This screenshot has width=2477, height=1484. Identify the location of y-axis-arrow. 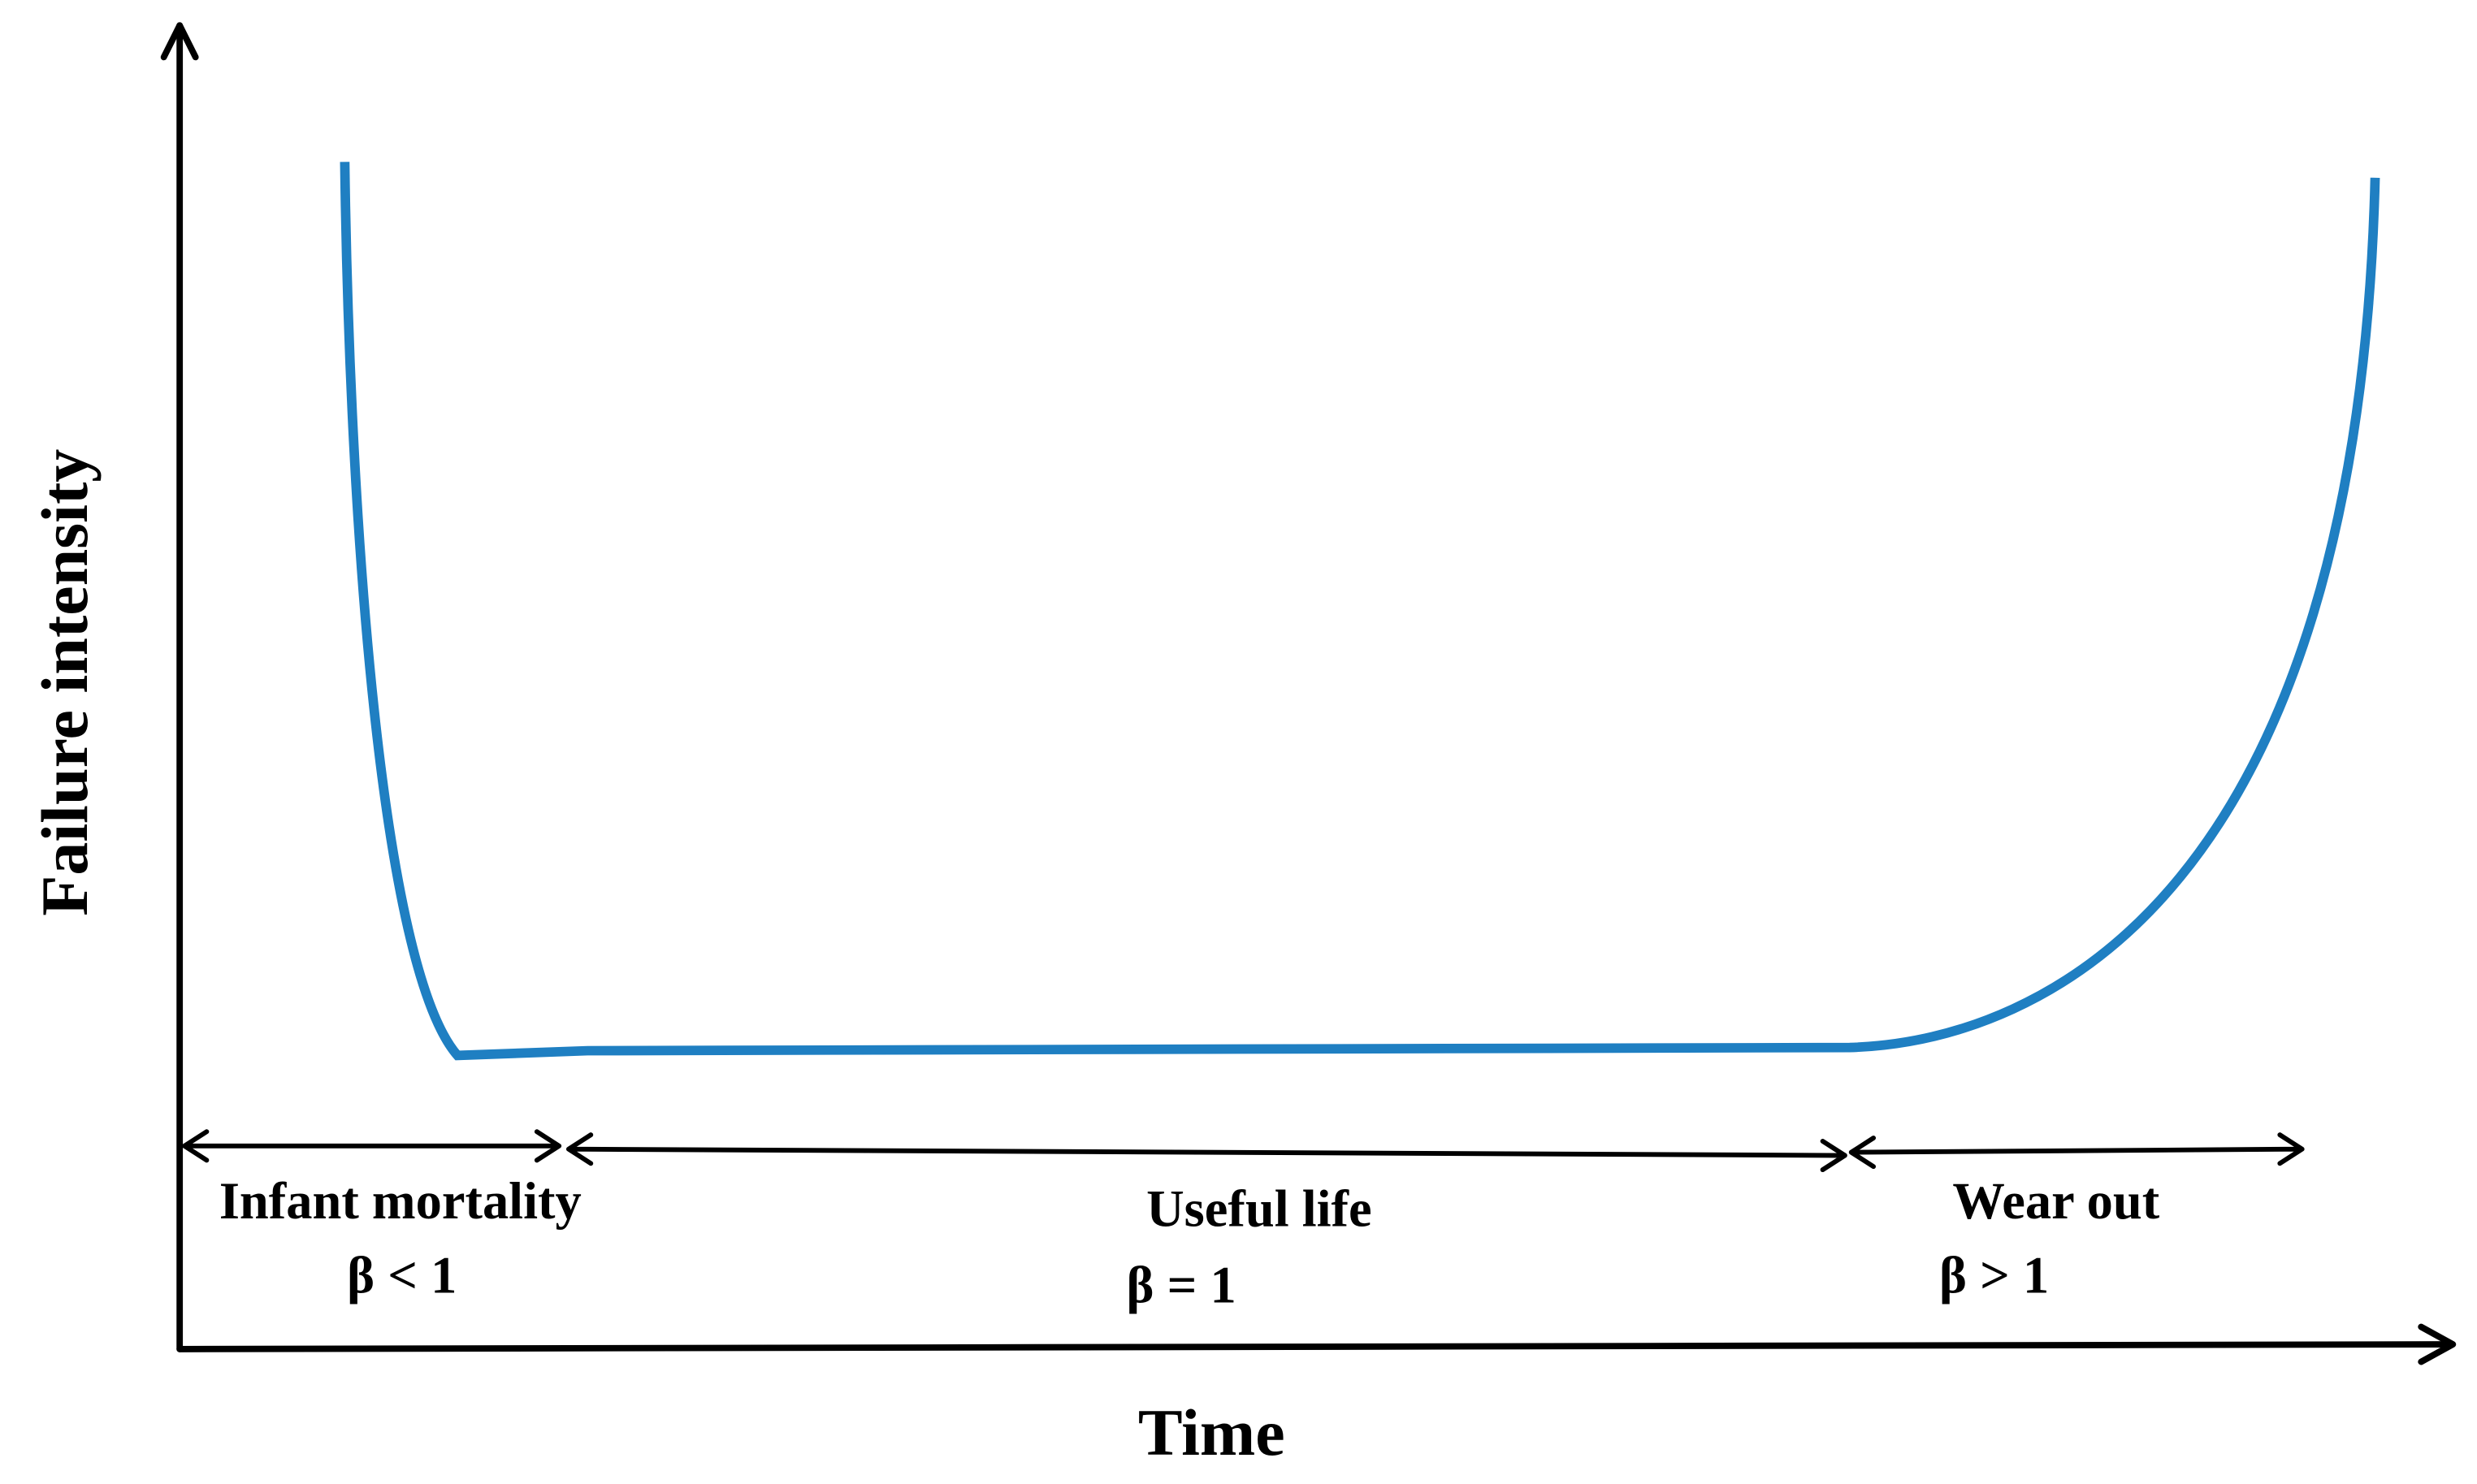
(179, 41).